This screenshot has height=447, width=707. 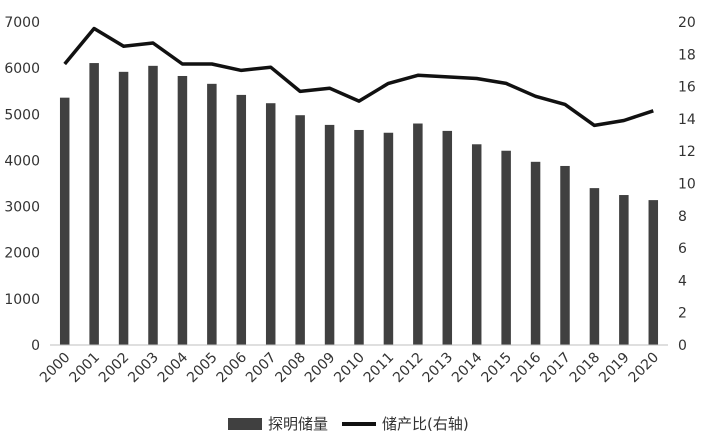 What do you see at coordinates (202, 368) in the screenshot?
I see `x-tick-label: 2005` at bounding box center [202, 368].